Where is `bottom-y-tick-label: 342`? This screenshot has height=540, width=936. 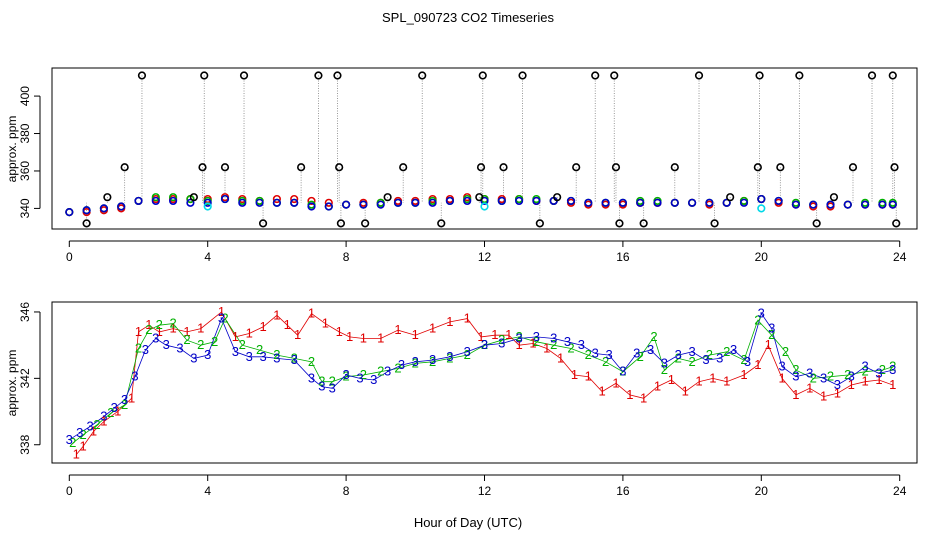 bottom-y-tick-label: 342 is located at coordinates (25, 378).